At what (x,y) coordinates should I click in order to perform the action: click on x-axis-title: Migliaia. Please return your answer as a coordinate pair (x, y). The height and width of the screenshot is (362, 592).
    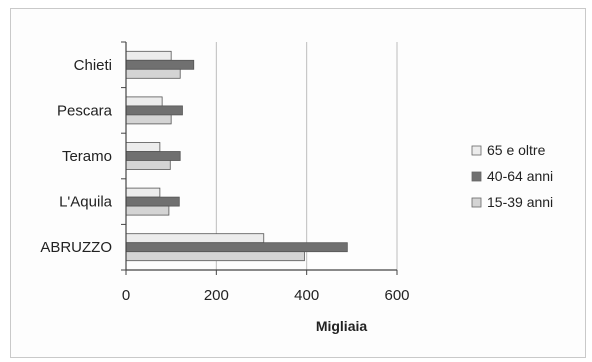
    Looking at the image, I should click on (342, 326).